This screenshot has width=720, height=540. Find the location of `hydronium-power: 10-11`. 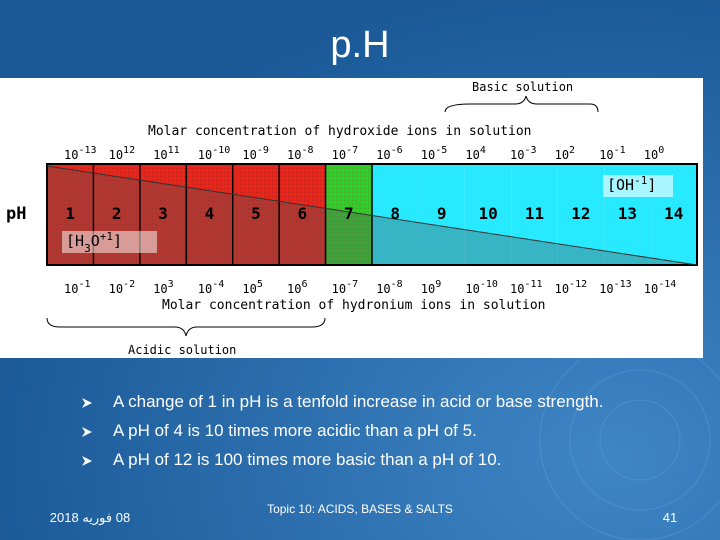

hydronium-power: 10-11 is located at coordinates (526, 287).